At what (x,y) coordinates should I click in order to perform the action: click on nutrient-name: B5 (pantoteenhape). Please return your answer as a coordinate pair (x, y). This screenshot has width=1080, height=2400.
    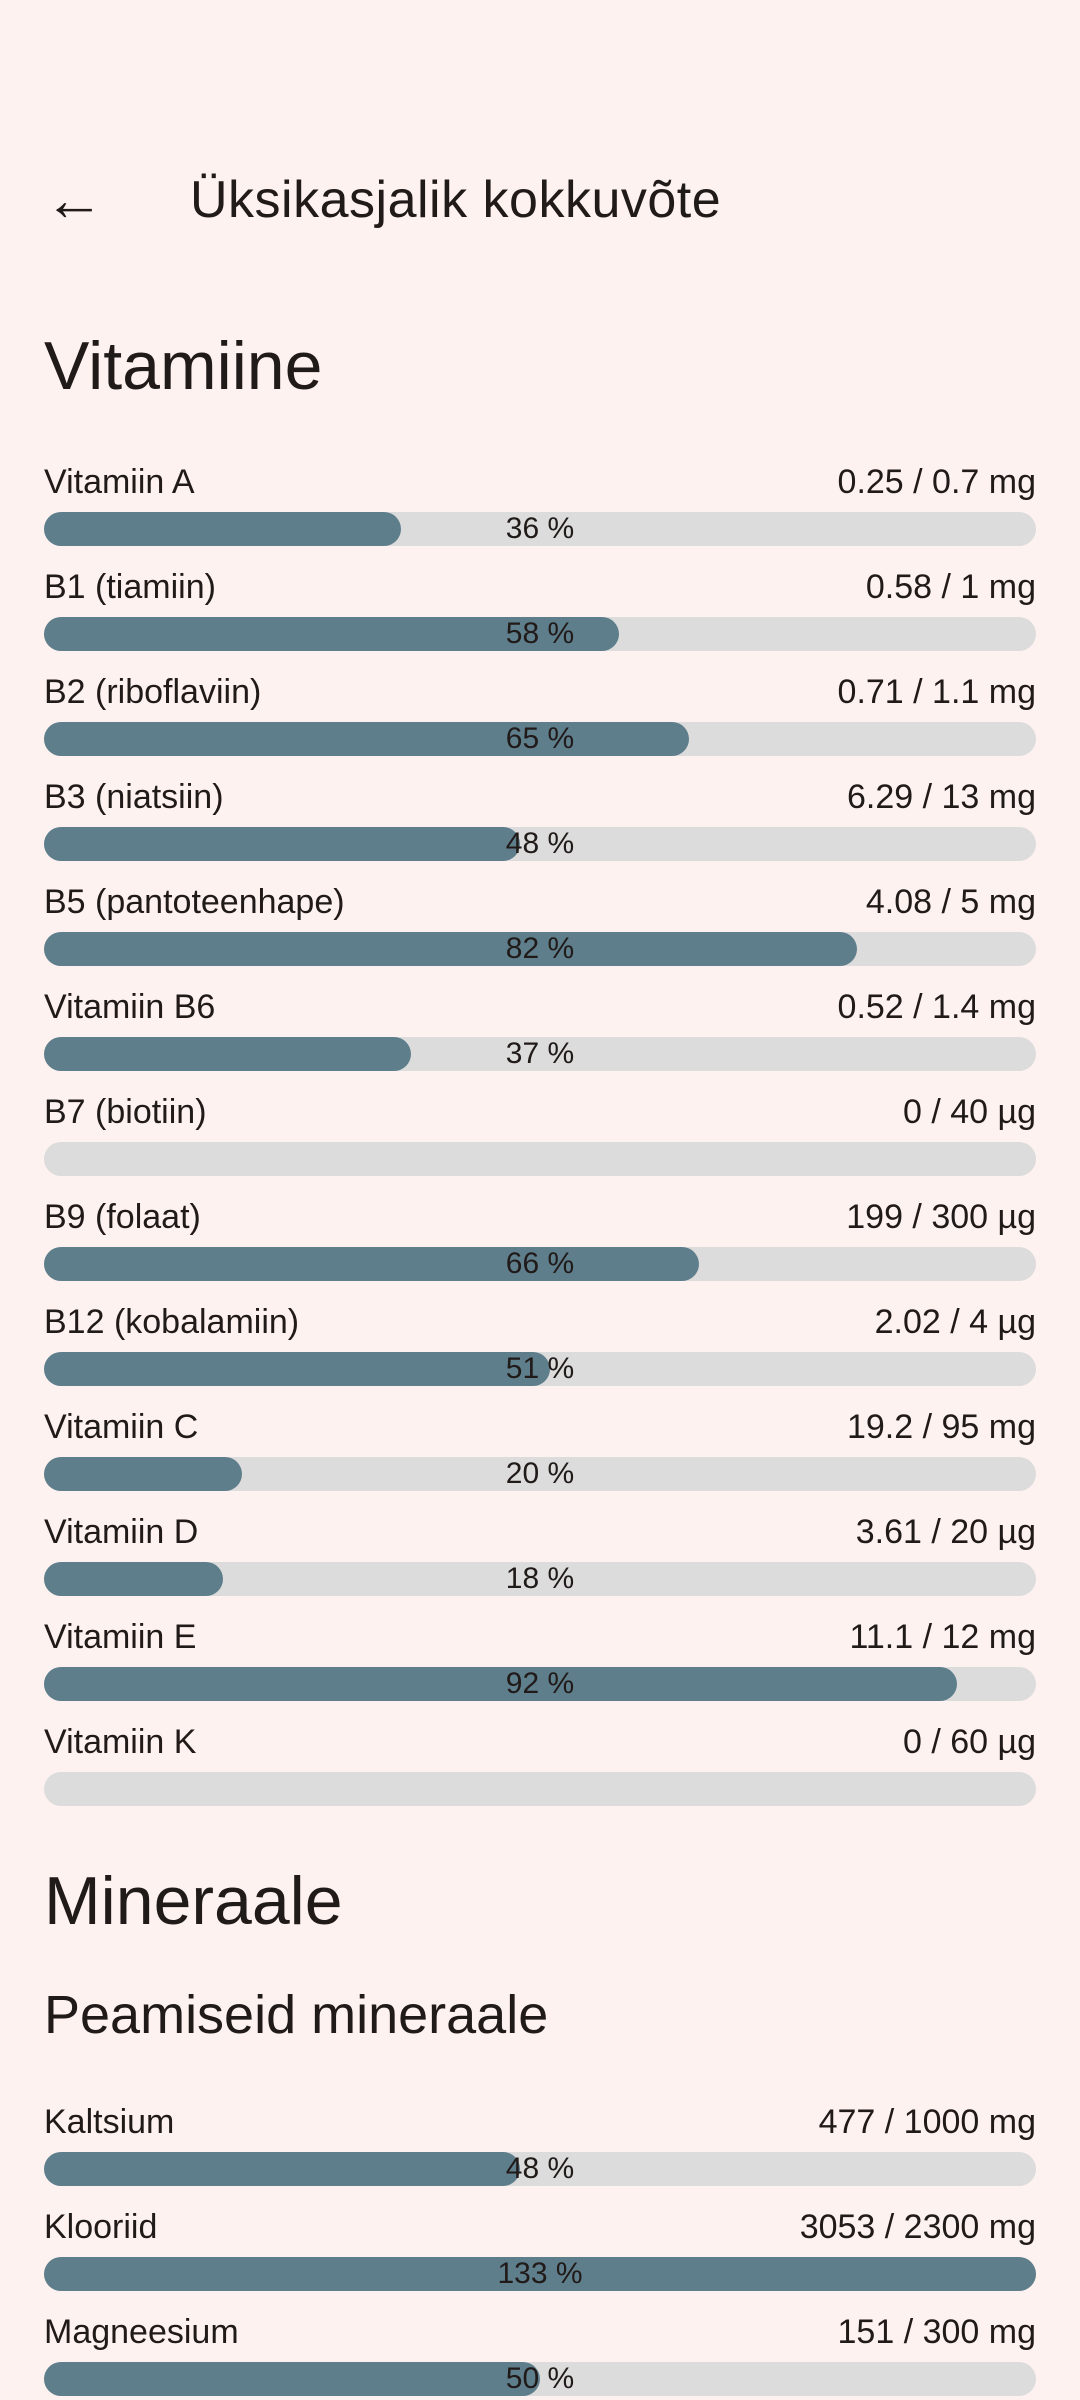
    Looking at the image, I should click on (194, 902).